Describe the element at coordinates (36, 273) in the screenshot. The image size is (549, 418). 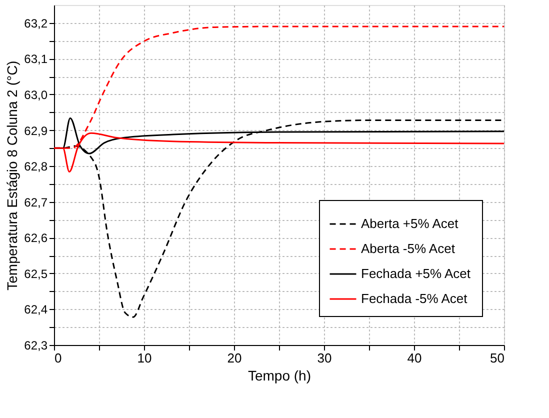
I see `y-tick-label: 62,5` at that location.